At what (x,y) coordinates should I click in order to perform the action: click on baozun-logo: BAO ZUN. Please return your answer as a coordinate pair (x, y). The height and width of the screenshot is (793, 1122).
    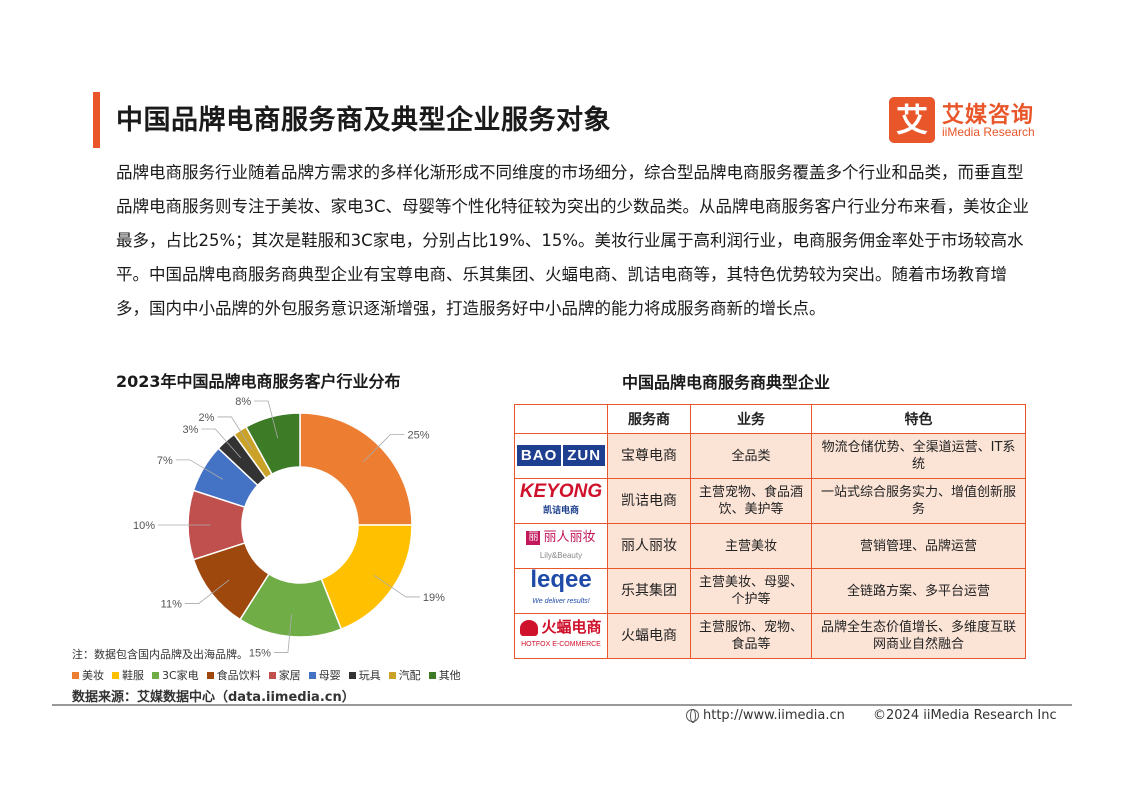
    Looking at the image, I should click on (561, 456).